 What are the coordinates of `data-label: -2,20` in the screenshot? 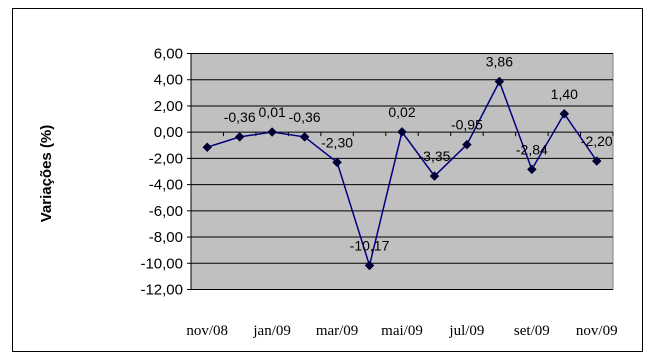 It's located at (597, 141).